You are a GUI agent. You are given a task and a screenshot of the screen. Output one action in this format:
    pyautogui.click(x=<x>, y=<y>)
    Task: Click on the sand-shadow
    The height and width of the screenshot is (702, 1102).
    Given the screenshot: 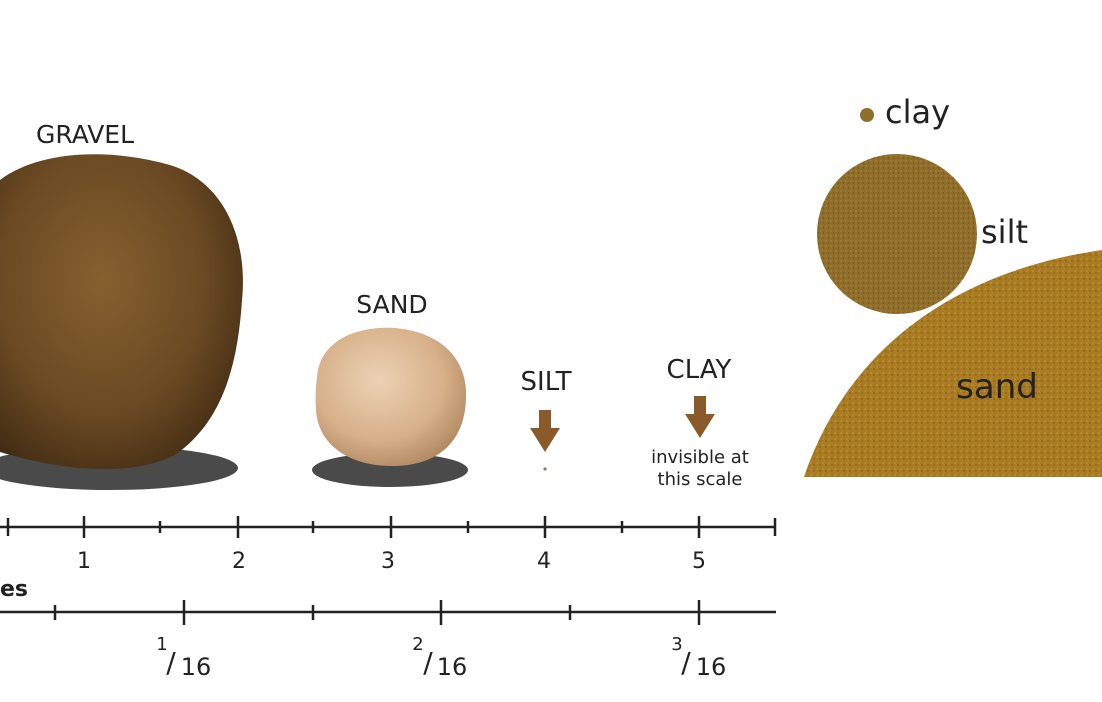 What is the action you would take?
    pyautogui.click(x=390, y=470)
    